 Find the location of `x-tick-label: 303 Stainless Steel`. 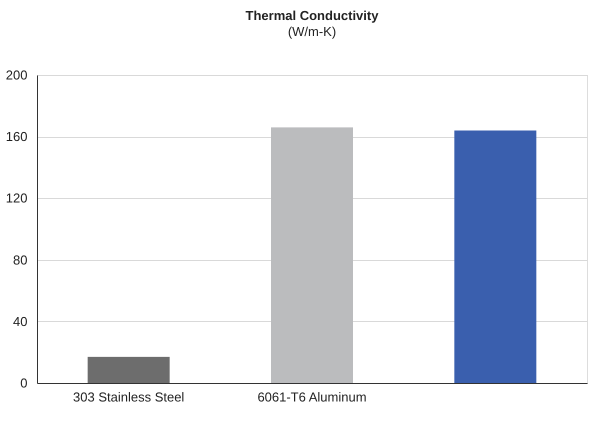

x-tick-label: 303 Stainless Steel is located at coordinates (128, 397).